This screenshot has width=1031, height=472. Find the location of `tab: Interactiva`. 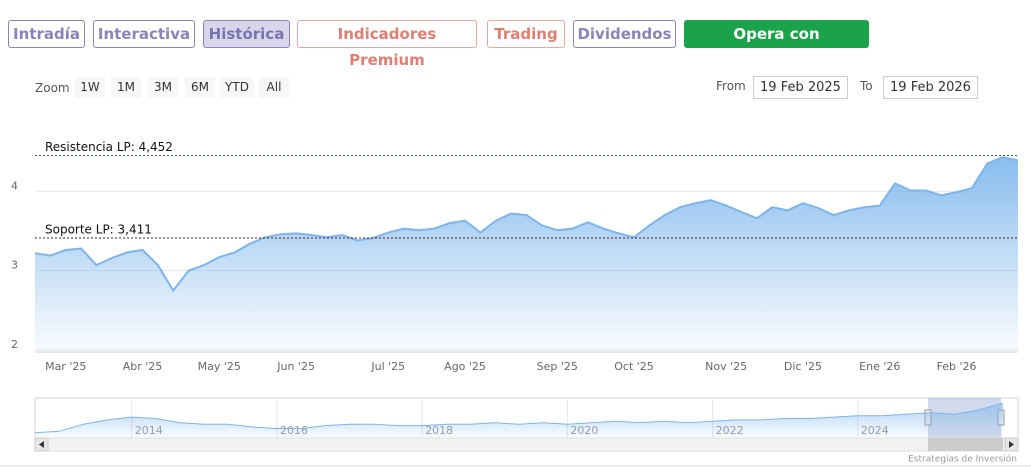

tab: Interactiva is located at coordinates (144, 34).